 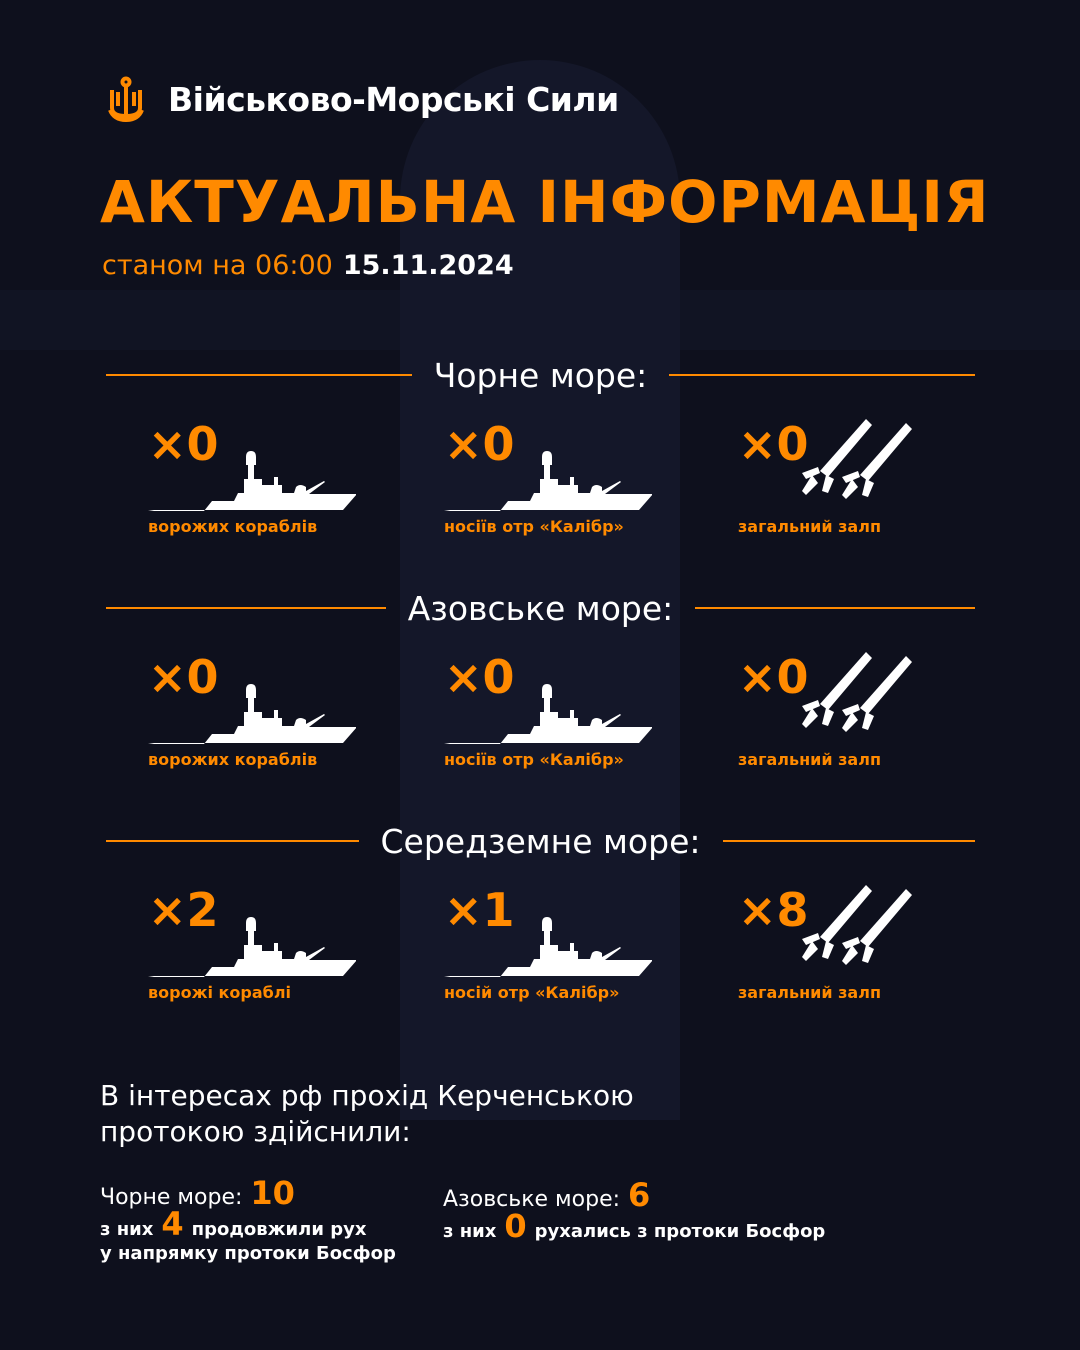 I want to click on navy-anchor-logo-icon, so click(x=126, y=99).